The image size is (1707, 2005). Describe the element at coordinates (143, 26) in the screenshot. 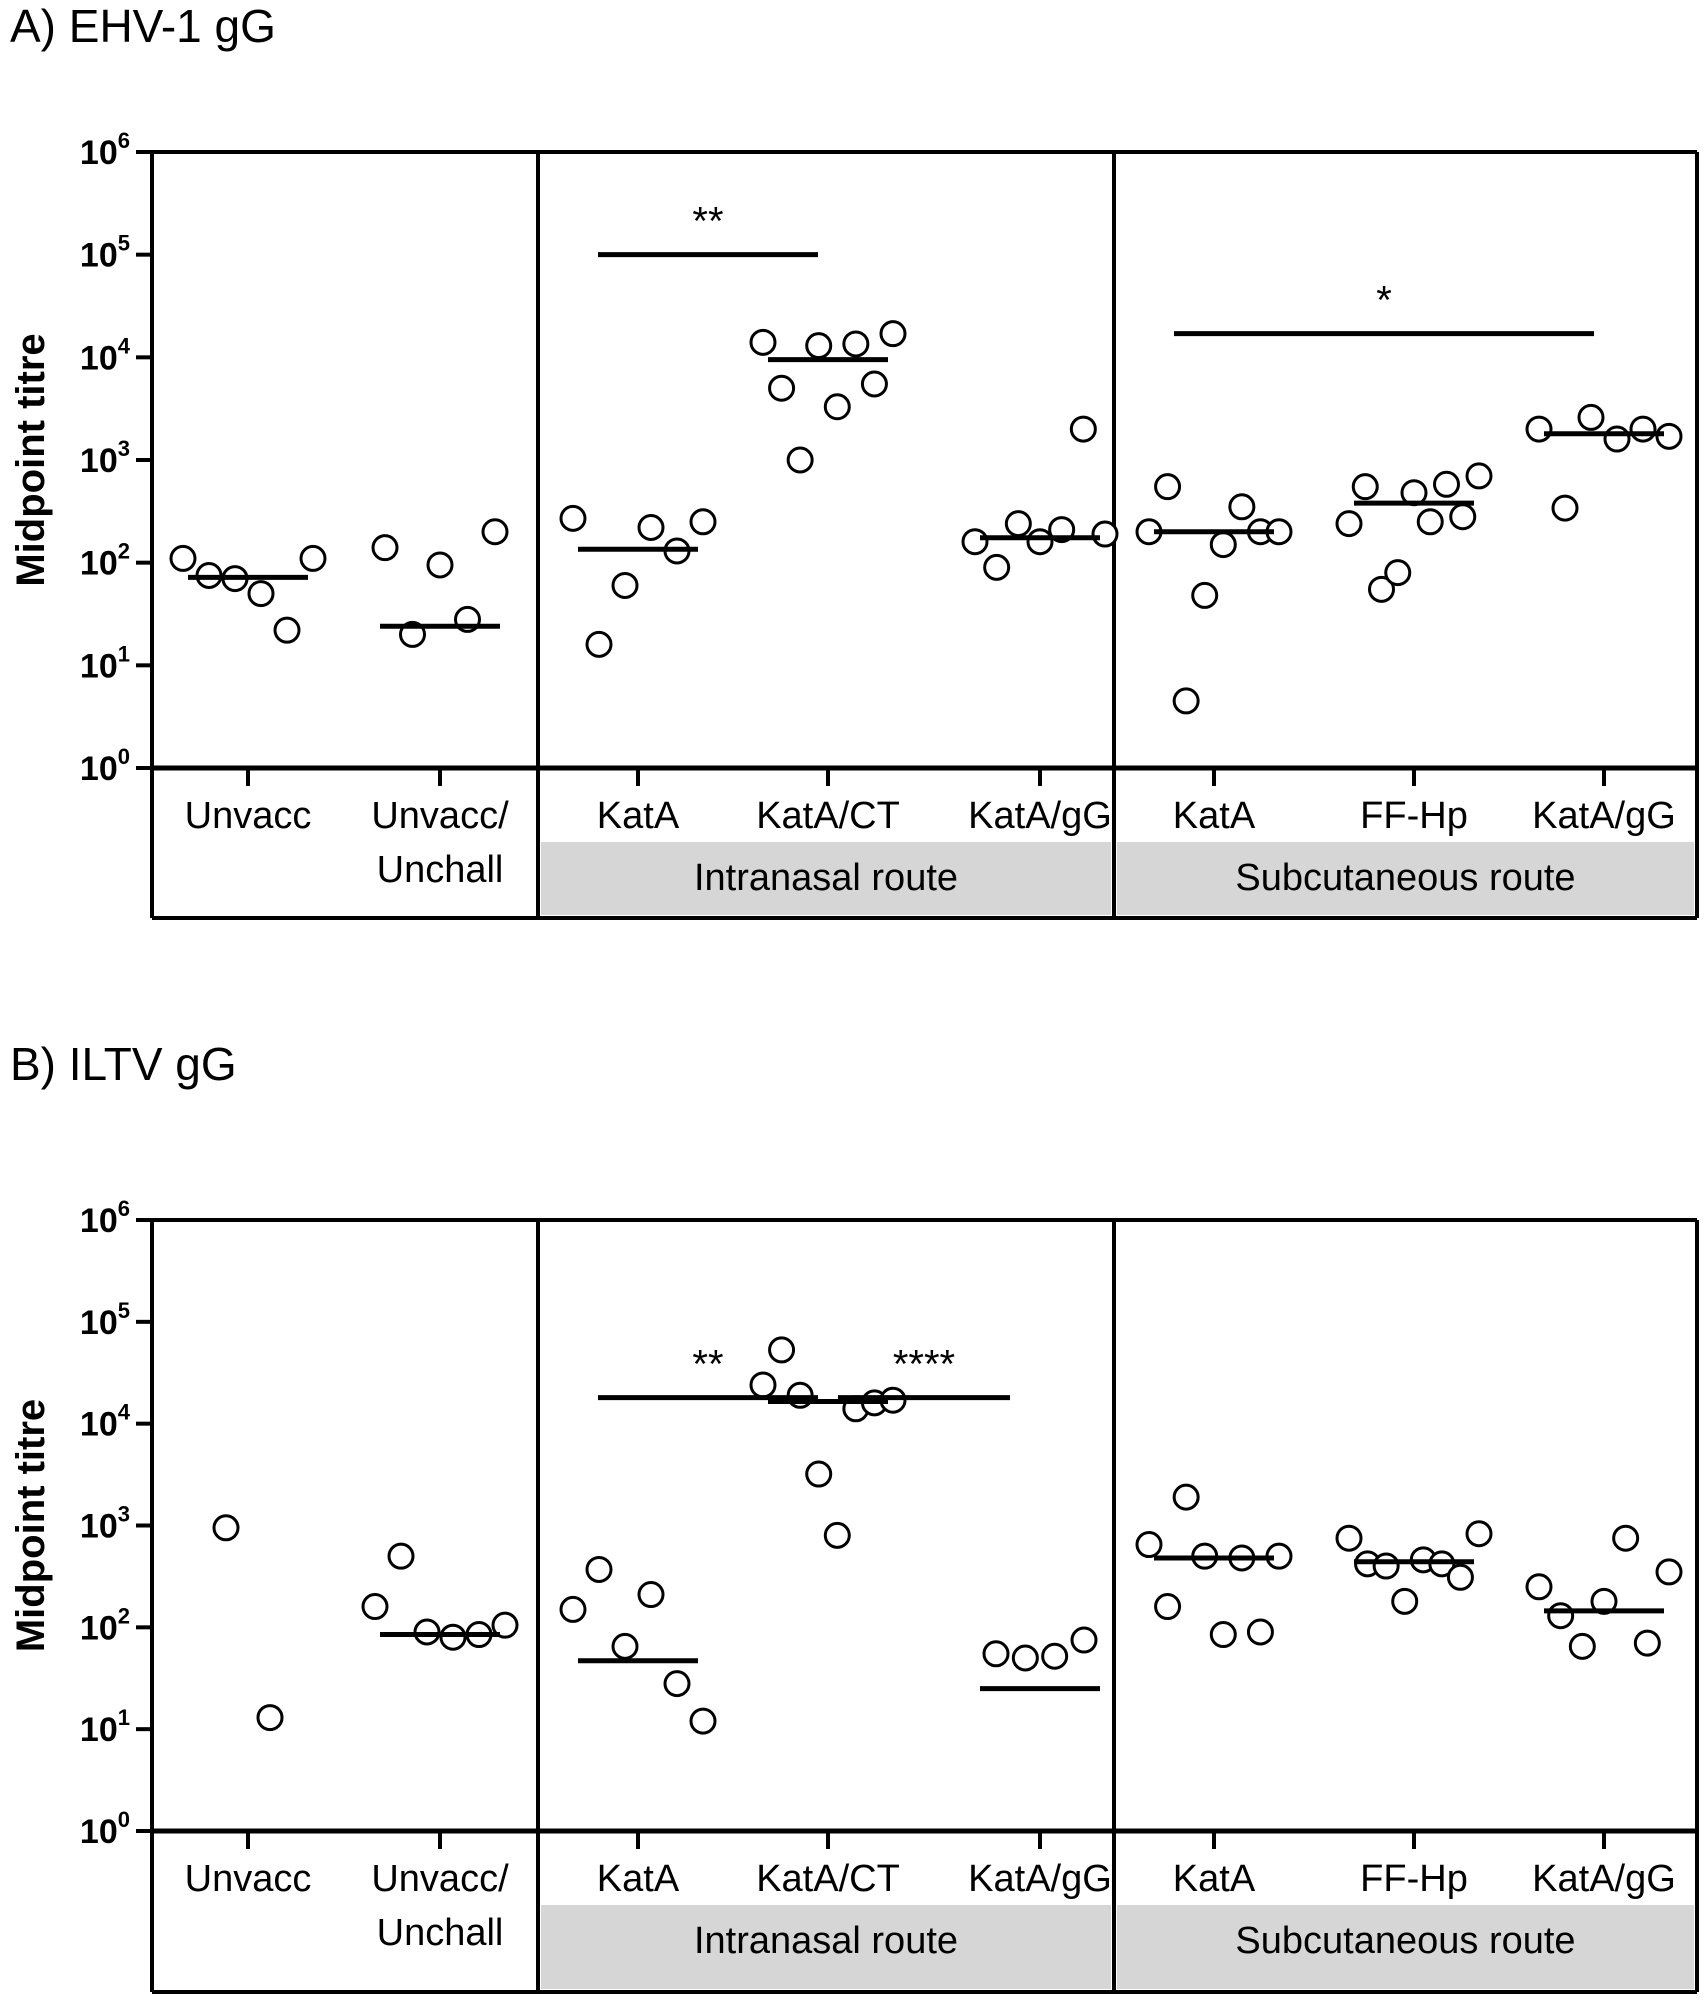

I see `chart-title: A) EHV-1 gG` at that location.